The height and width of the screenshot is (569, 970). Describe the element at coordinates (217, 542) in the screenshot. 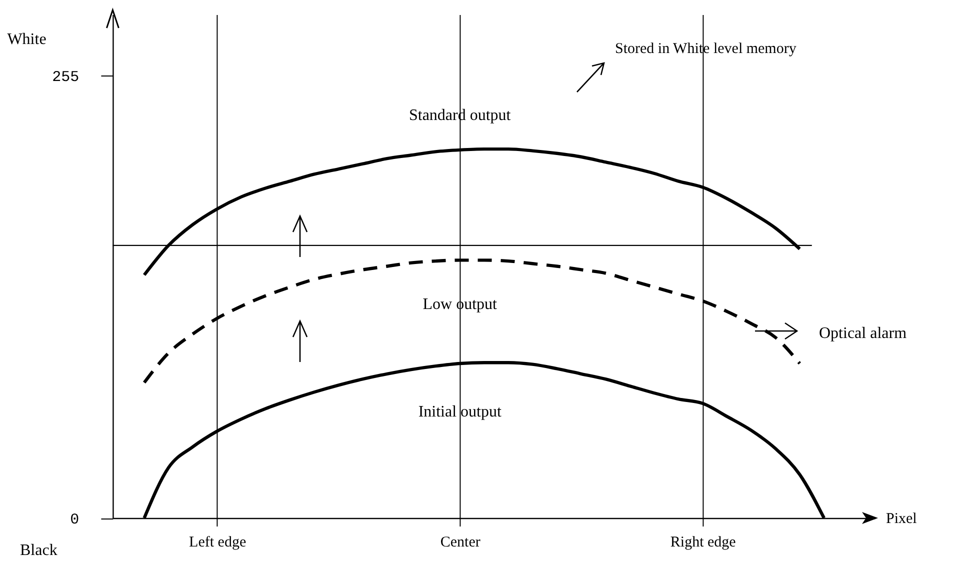

I see `x-tick-label: Left edge` at that location.